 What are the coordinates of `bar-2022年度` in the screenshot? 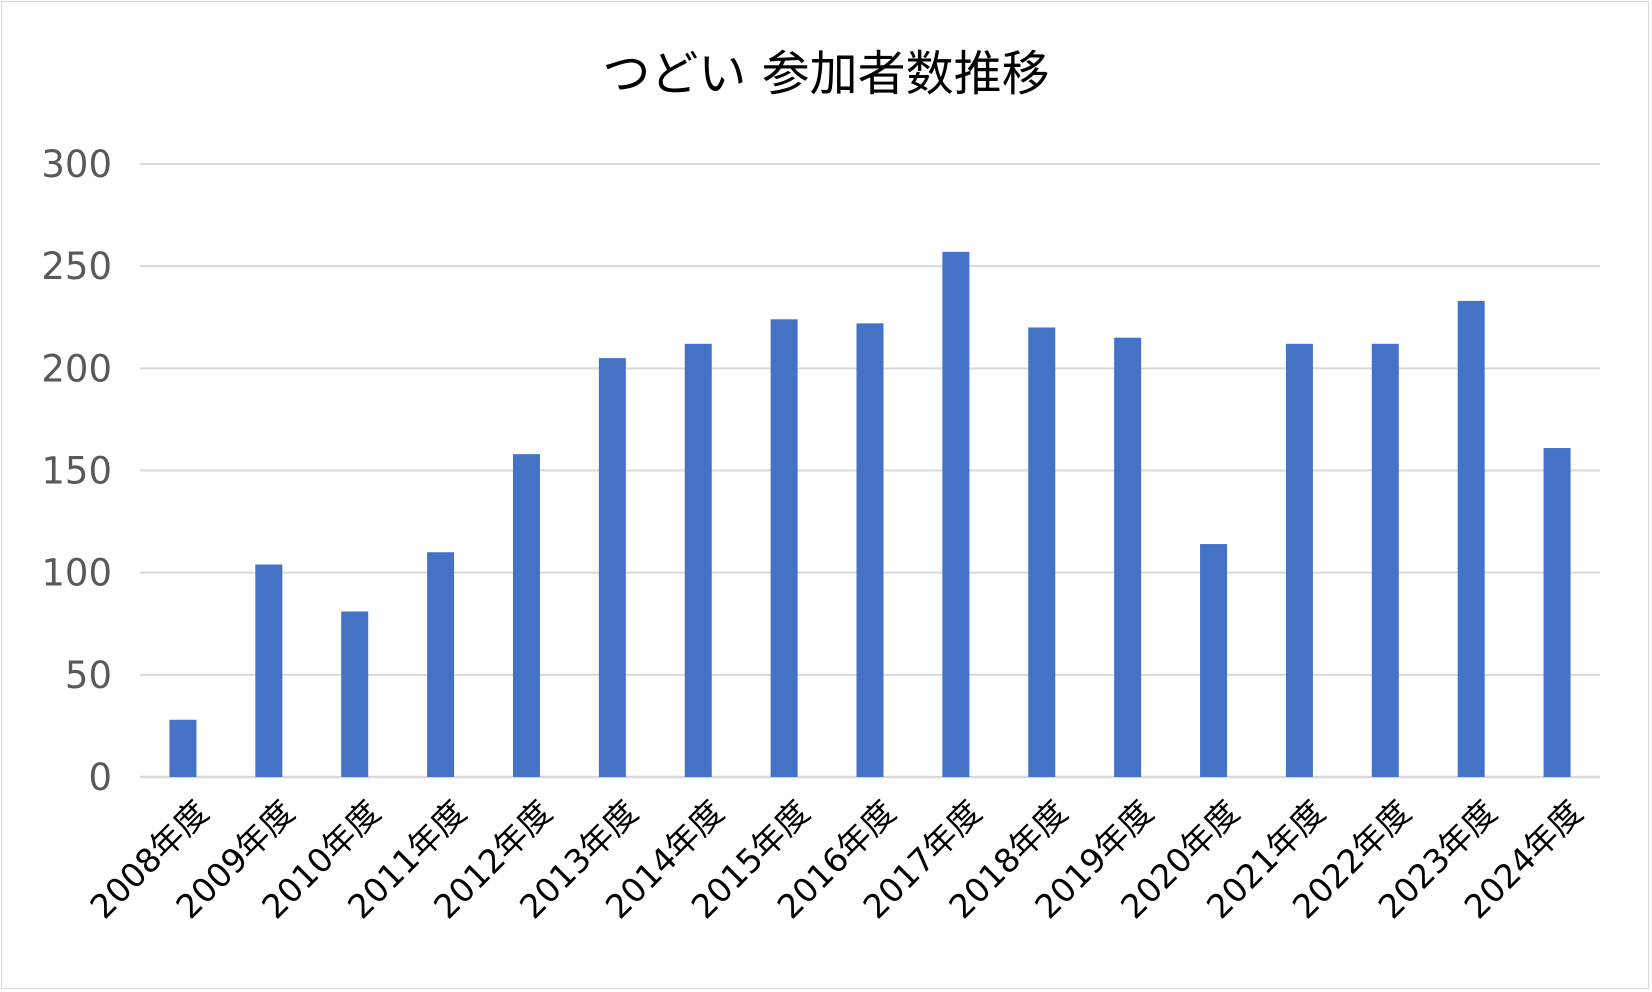 It's located at (1385, 560).